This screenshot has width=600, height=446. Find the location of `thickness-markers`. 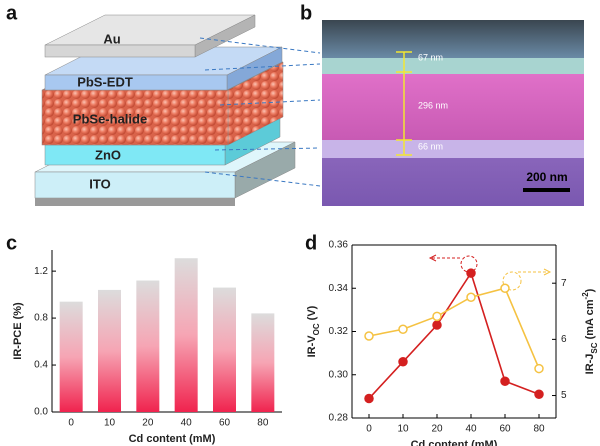

thickness-markers is located at coordinates (404, 103).